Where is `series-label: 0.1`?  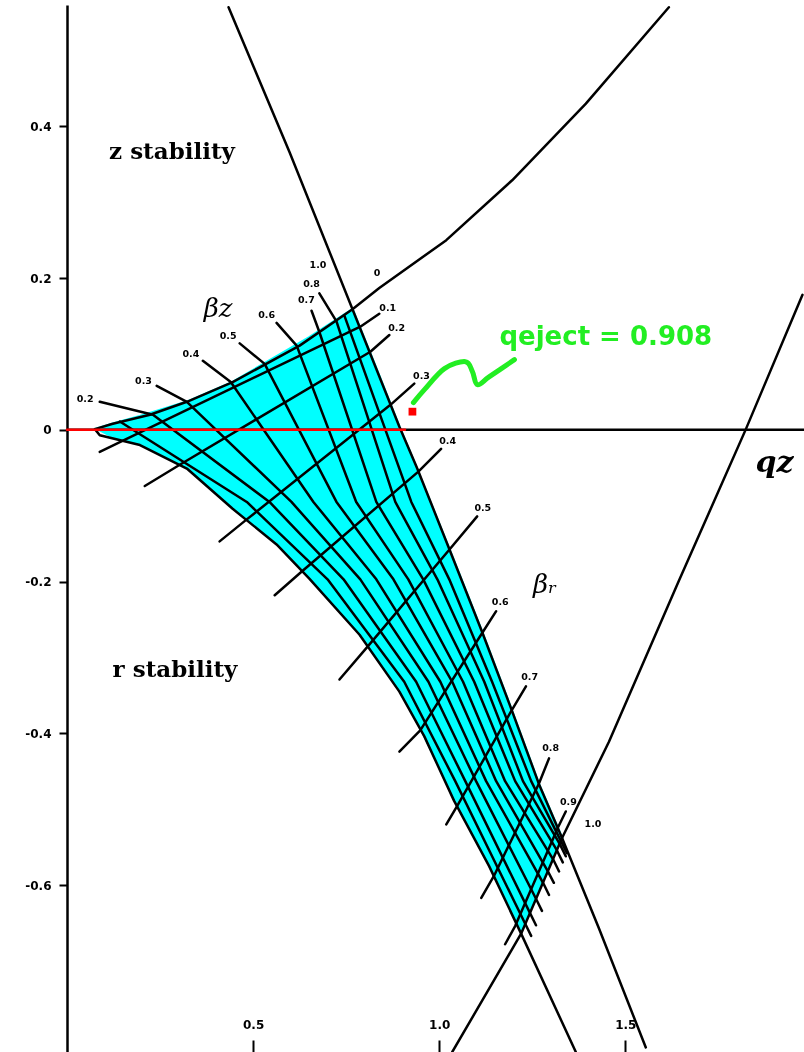 series-label: 0.1 is located at coordinates (388, 307).